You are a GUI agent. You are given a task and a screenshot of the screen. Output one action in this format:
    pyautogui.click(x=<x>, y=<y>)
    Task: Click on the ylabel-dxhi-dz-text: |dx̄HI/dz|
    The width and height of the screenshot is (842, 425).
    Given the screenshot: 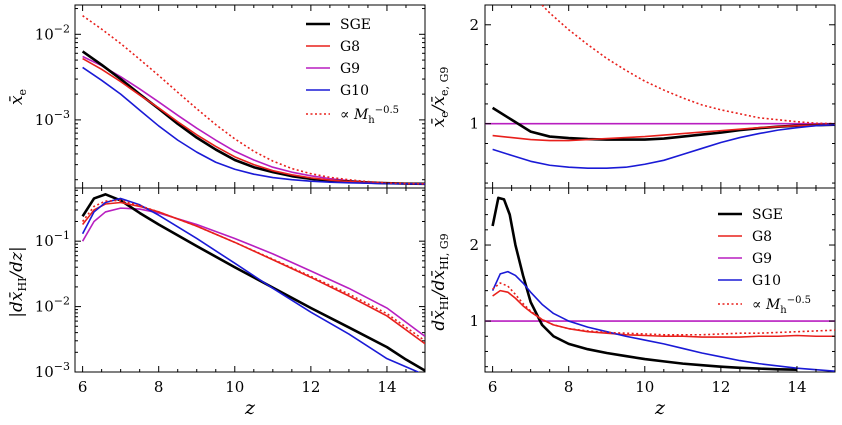 What is the action you would take?
    pyautogui.click(x=18, y=281)
    